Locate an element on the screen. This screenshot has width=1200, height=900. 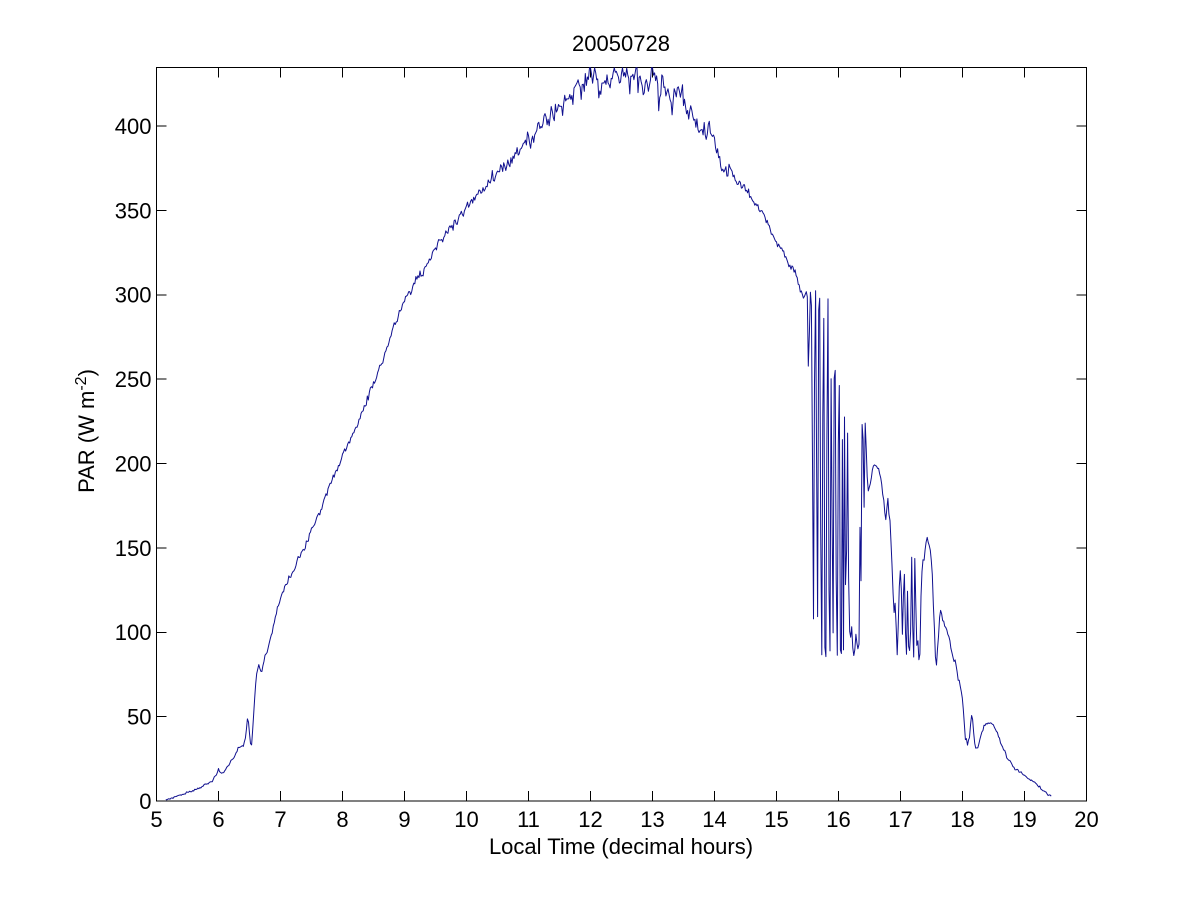
svg-text: 20050728 is located at coordinates (621, 43).